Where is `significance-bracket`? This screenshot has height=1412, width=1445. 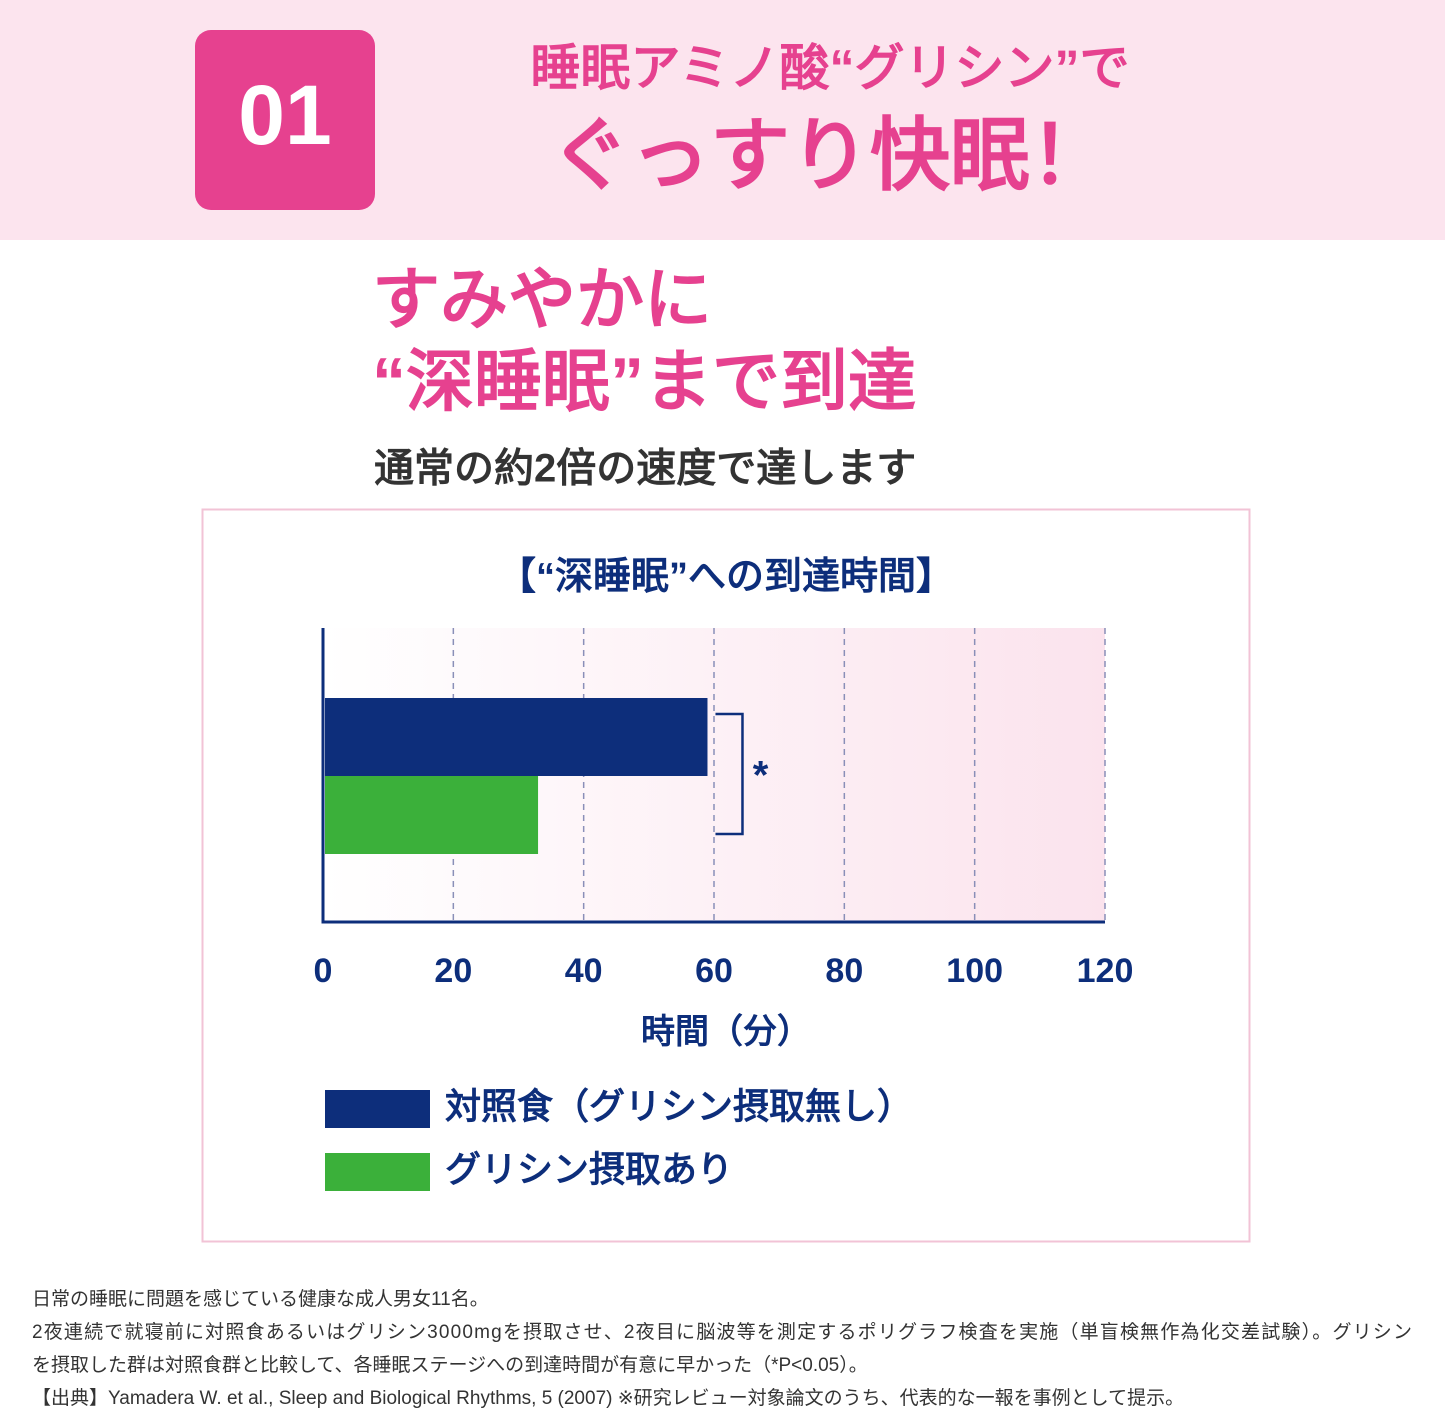
significance-bracket is located at coordinates (729, 774).